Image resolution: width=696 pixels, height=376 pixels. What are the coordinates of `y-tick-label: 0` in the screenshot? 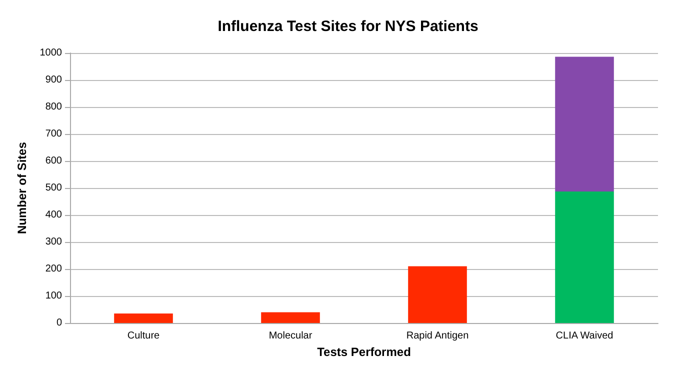 It's located at (59, 323).